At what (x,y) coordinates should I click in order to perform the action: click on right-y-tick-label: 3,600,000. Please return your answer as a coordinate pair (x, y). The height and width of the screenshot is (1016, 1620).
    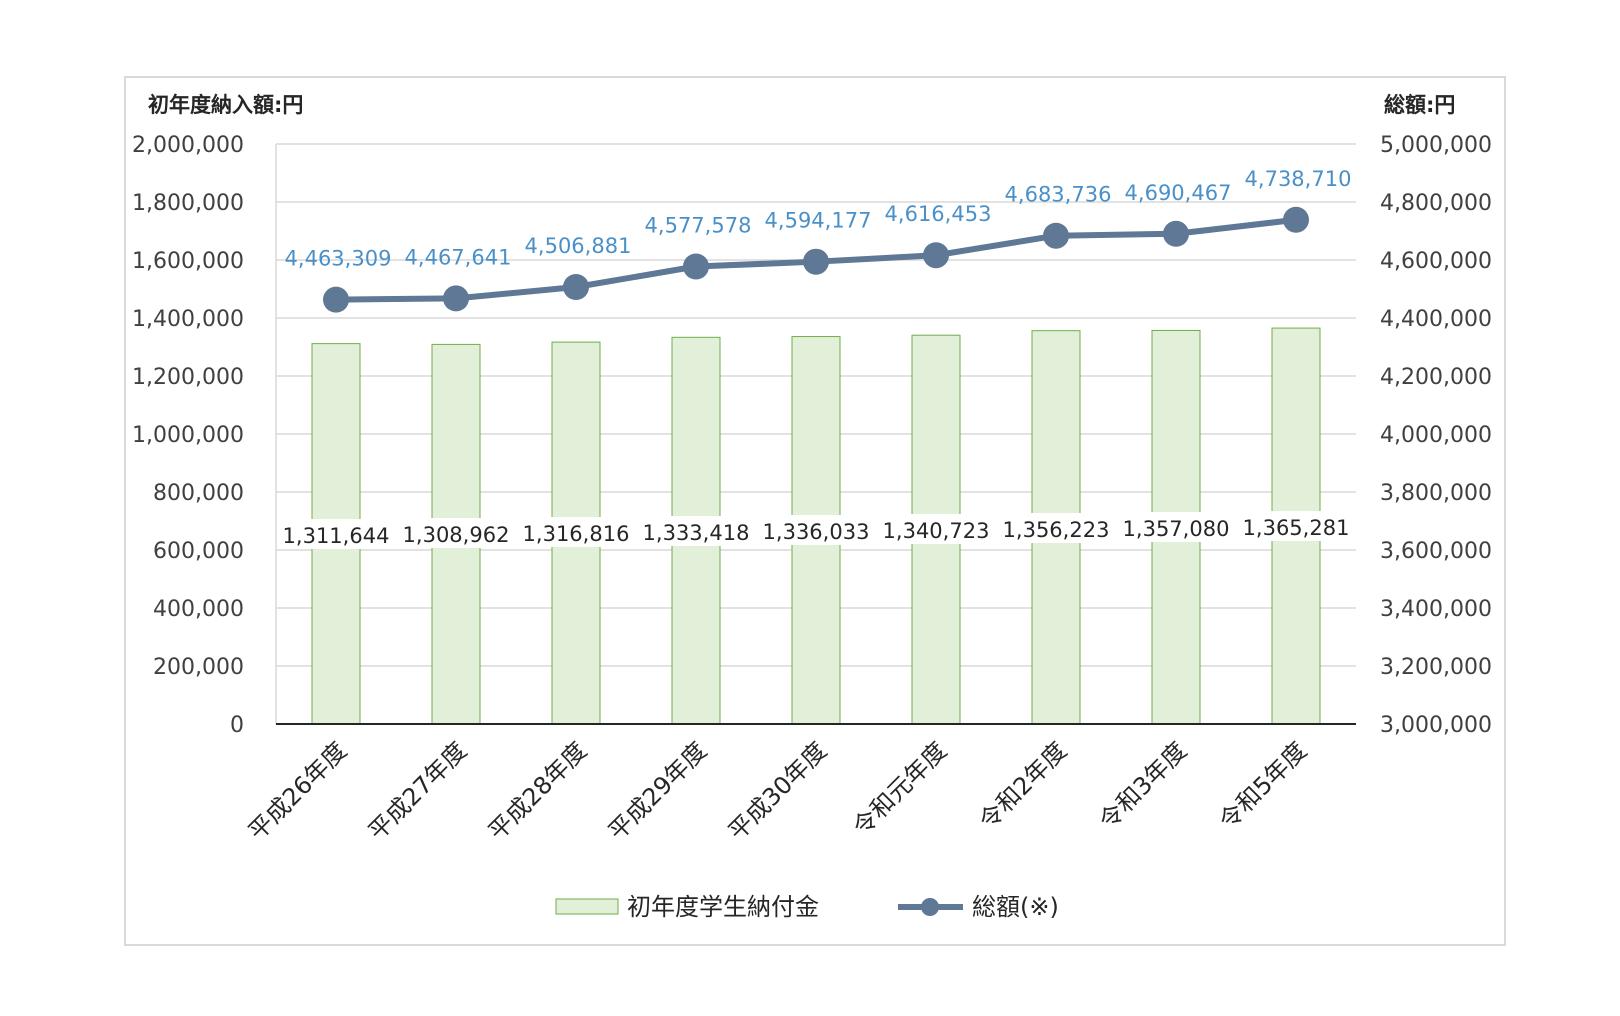
    Looking at the image, I should click on (1436, 551).